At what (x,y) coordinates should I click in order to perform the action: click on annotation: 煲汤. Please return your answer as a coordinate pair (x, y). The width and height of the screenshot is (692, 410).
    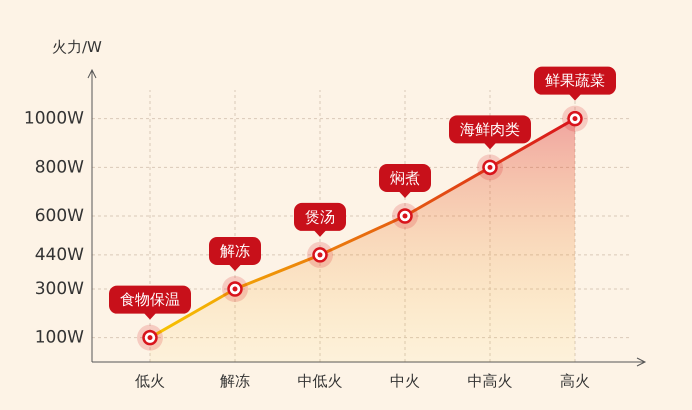
    Looking at the image, I should click on (320, 217).